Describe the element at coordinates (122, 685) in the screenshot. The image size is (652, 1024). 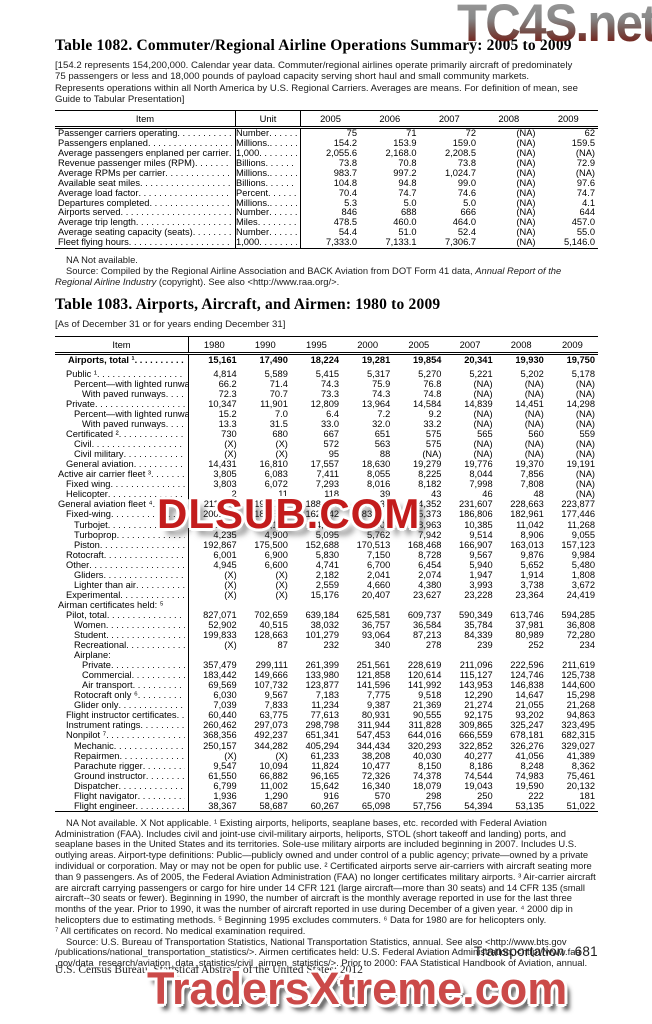
I see `item-cell: Air transport` at that location.